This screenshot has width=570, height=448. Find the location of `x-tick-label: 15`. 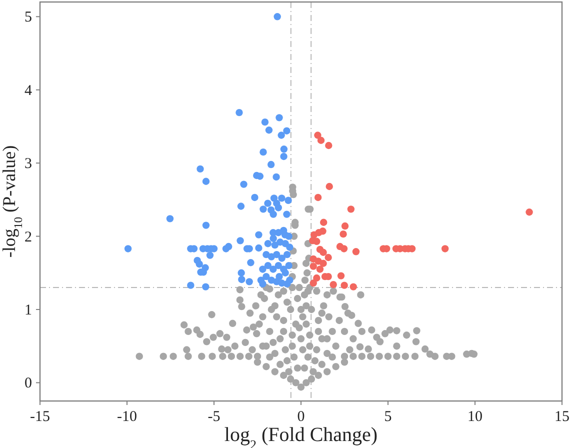

x-tick-label: 15 is located at coordinates (562, 417).